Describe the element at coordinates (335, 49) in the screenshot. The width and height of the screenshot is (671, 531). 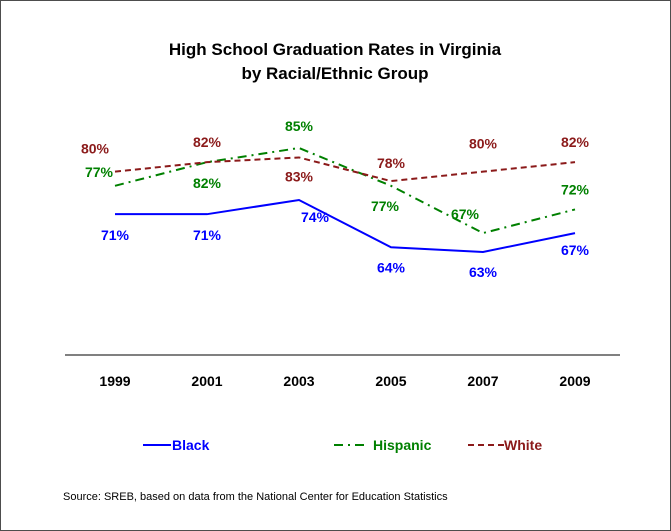
I see `chart-title: High School Graduation Rates in Virginia` at that location.